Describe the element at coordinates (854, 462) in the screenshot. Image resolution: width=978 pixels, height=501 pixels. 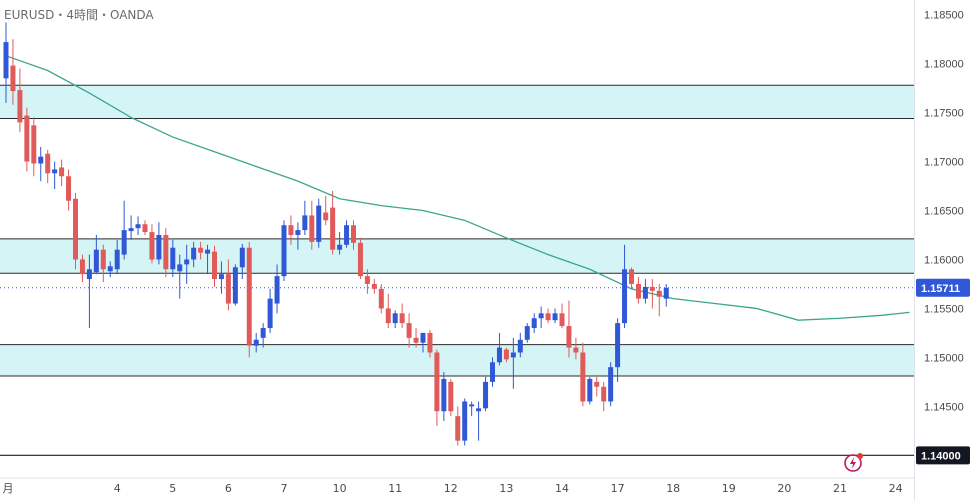
I see `lightning-icon` at that location.